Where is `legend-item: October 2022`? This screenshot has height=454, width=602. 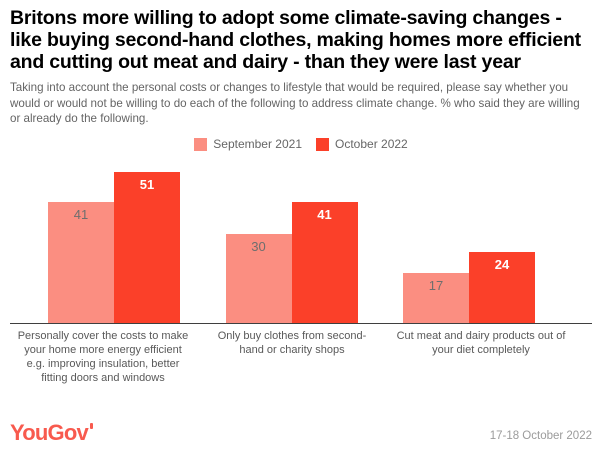
legend-item: October 2022 is located at coordinates (362, 144).